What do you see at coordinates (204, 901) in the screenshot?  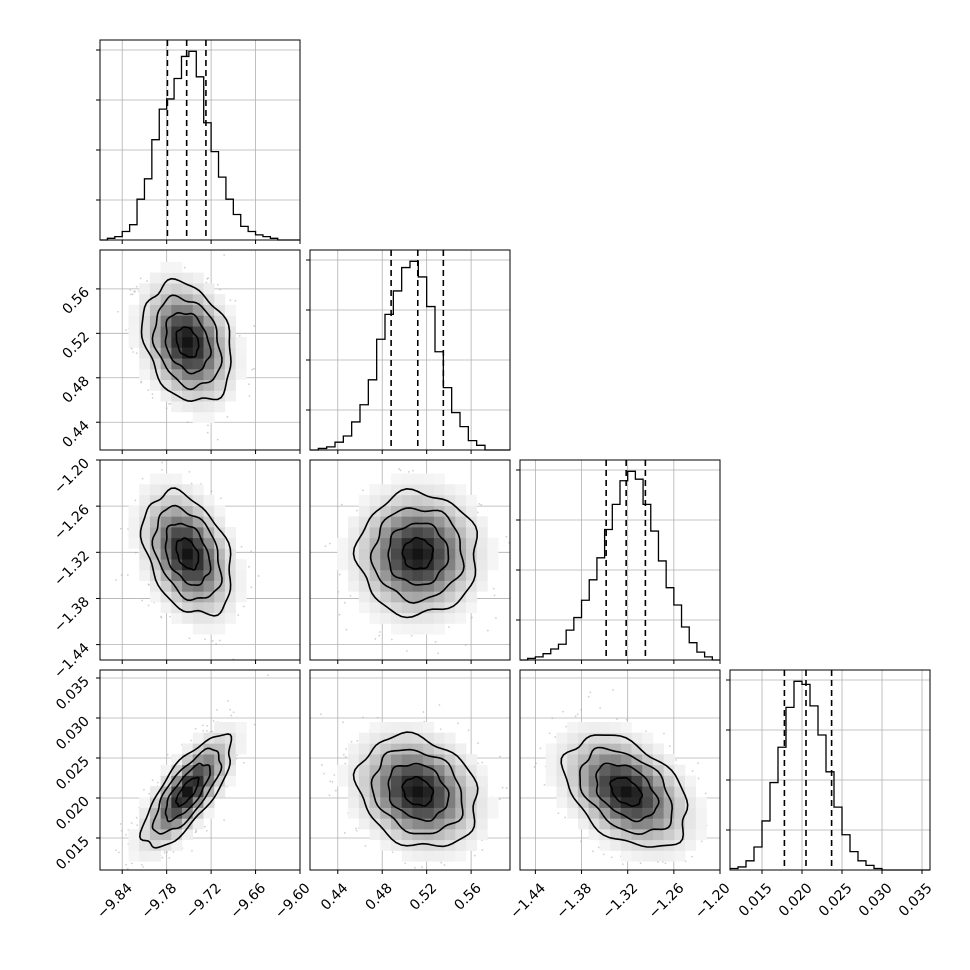 I see `x-tick-label: −9.72` at bounding box center [204, 901].